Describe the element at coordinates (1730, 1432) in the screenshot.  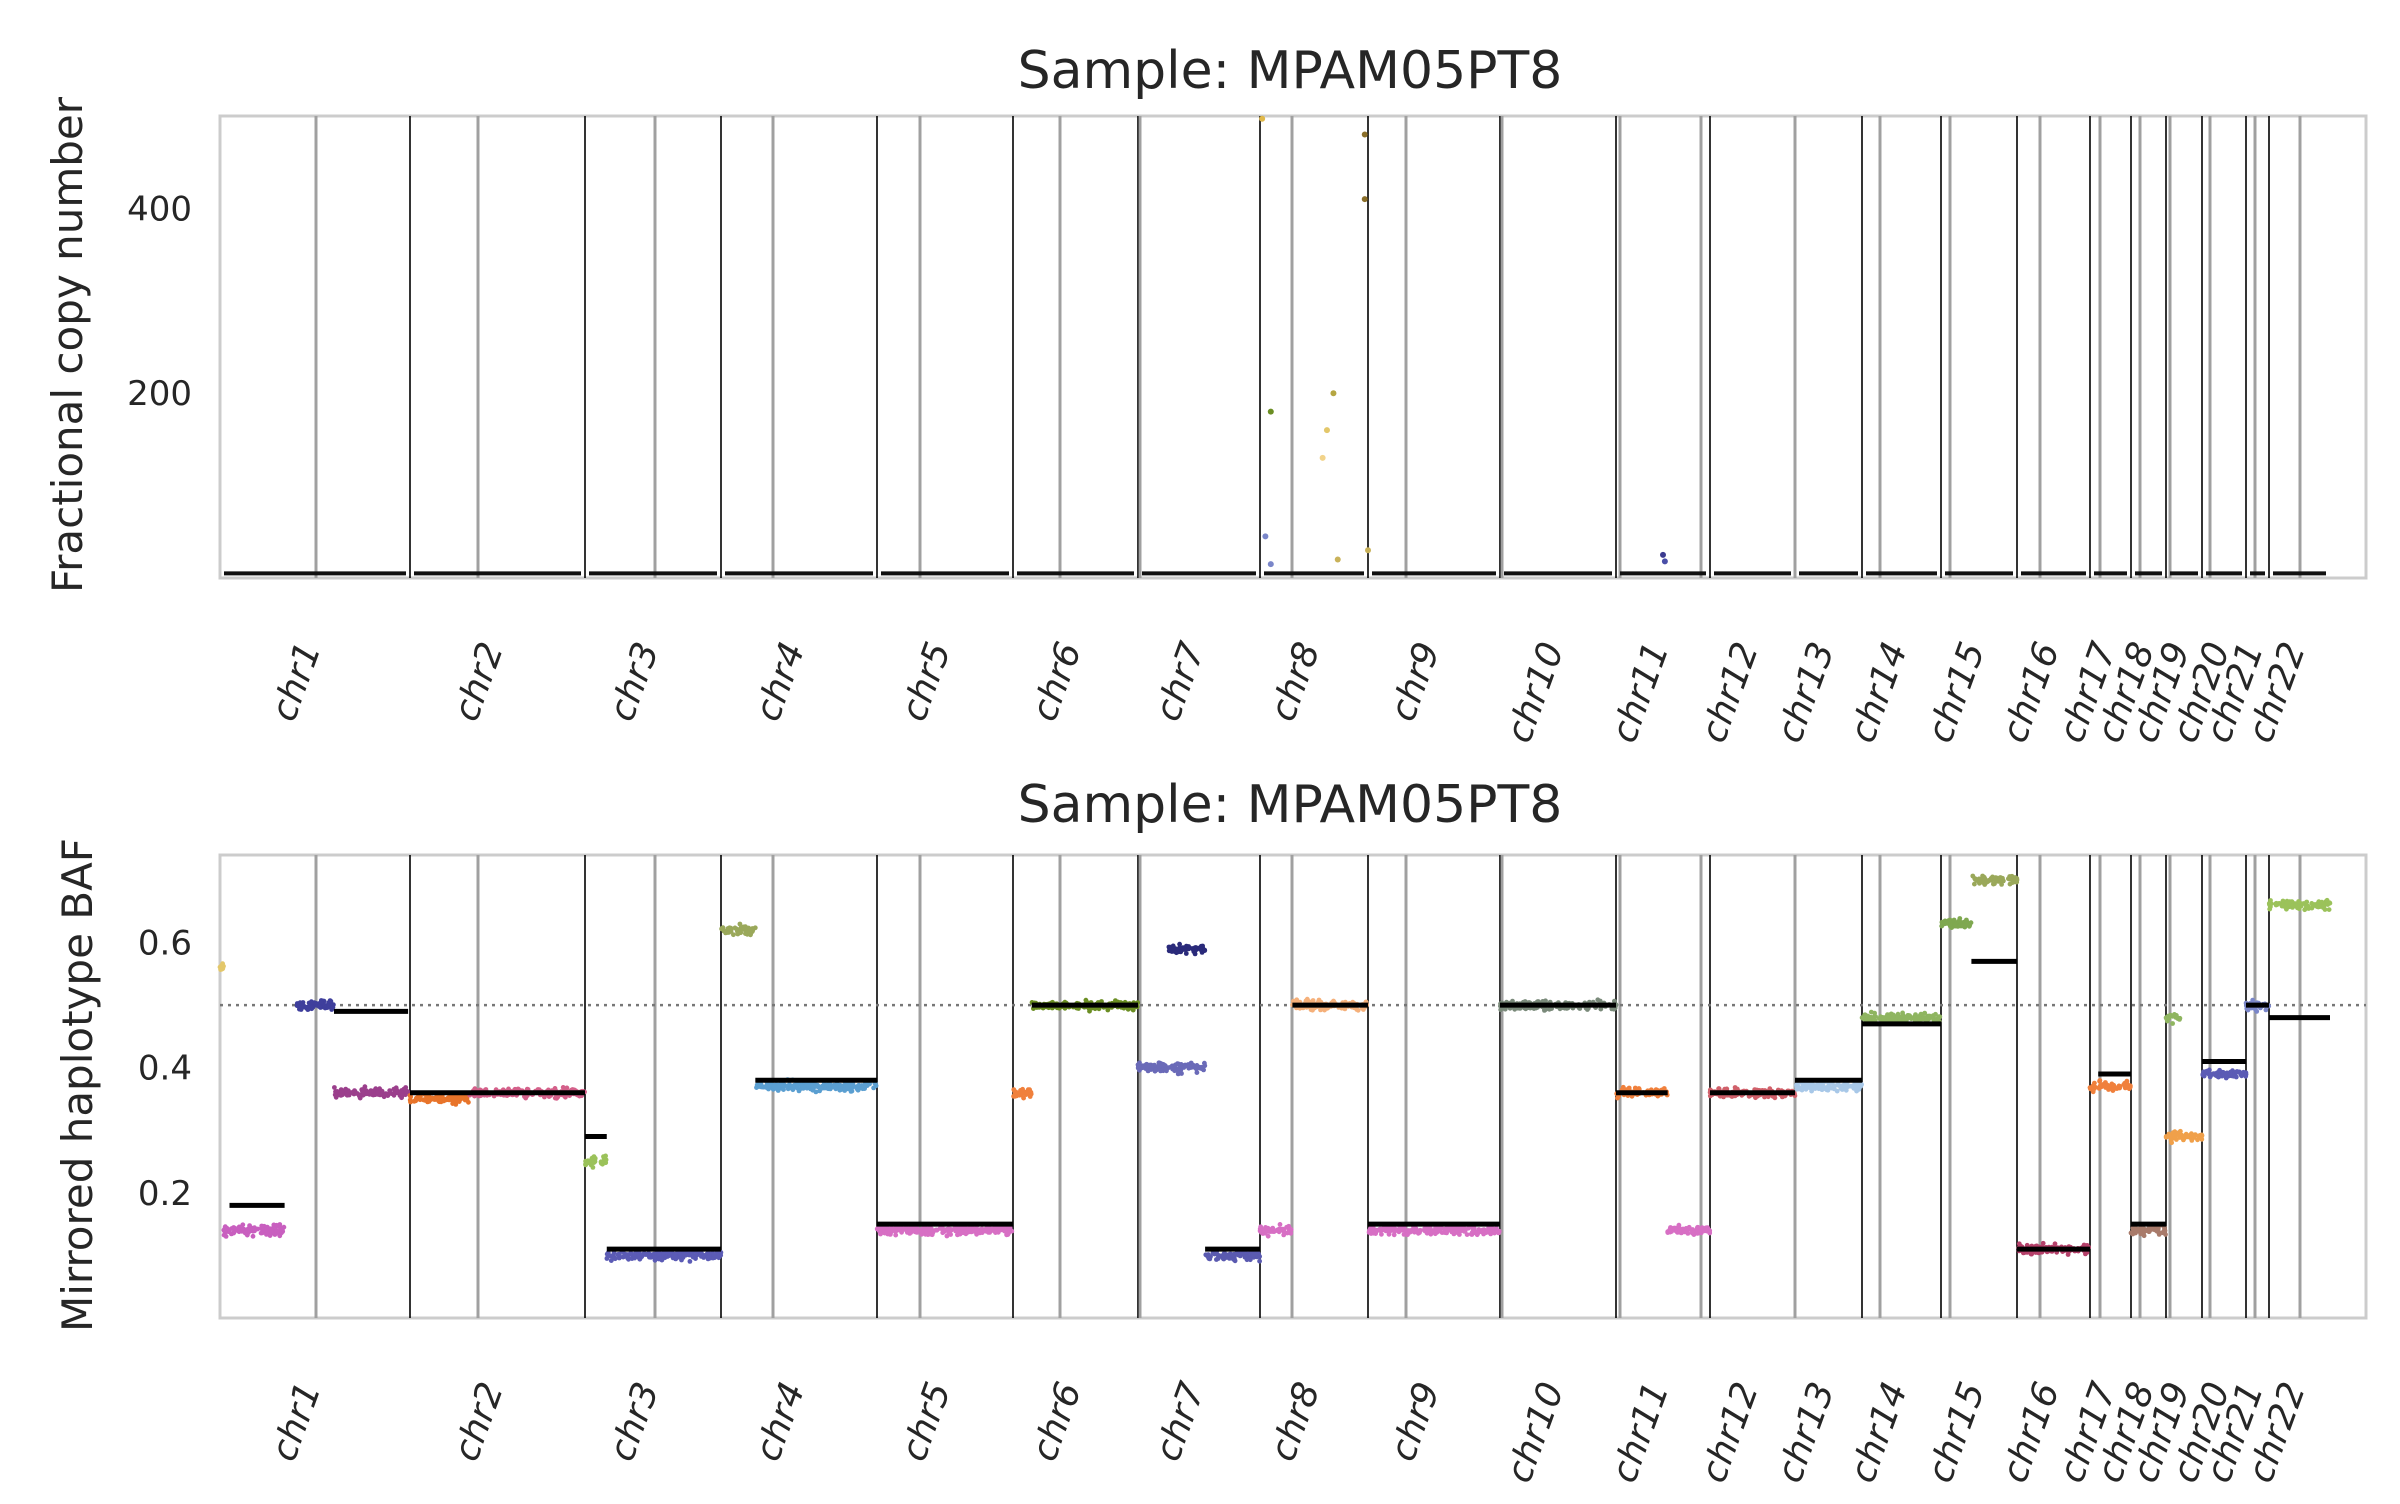
I see `x-tick-label: chr12` at that location.